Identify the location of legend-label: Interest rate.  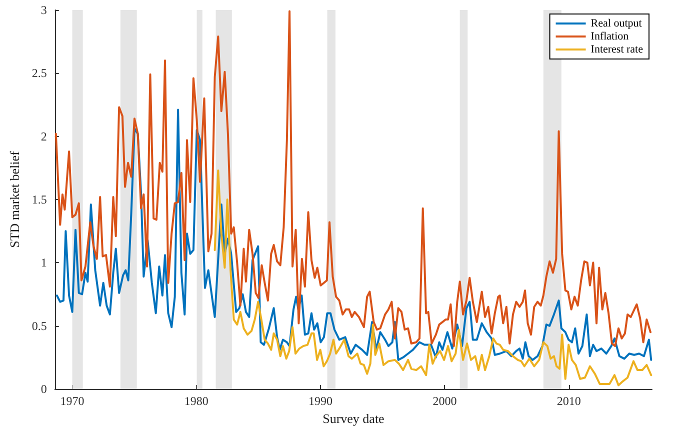
(617, 50).